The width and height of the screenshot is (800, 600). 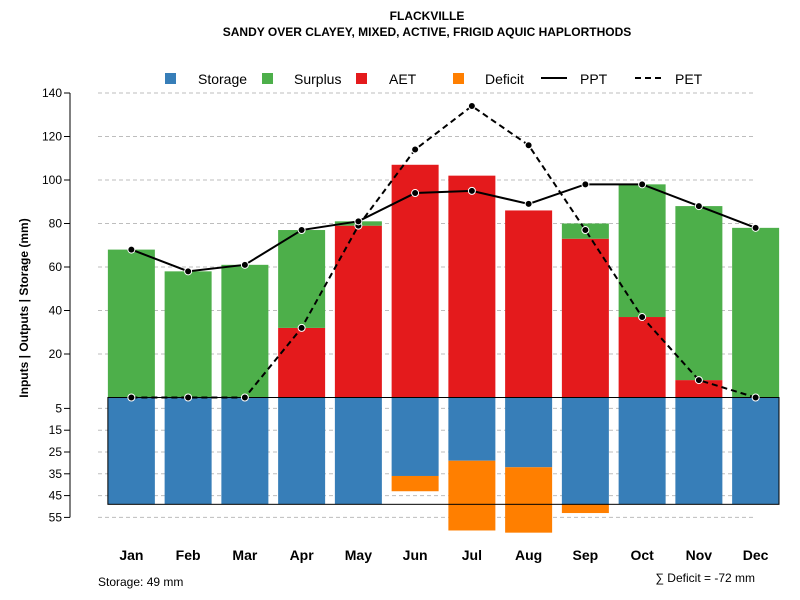 I want to click on legend-pet-label: PET, so click(x=689, y=79).